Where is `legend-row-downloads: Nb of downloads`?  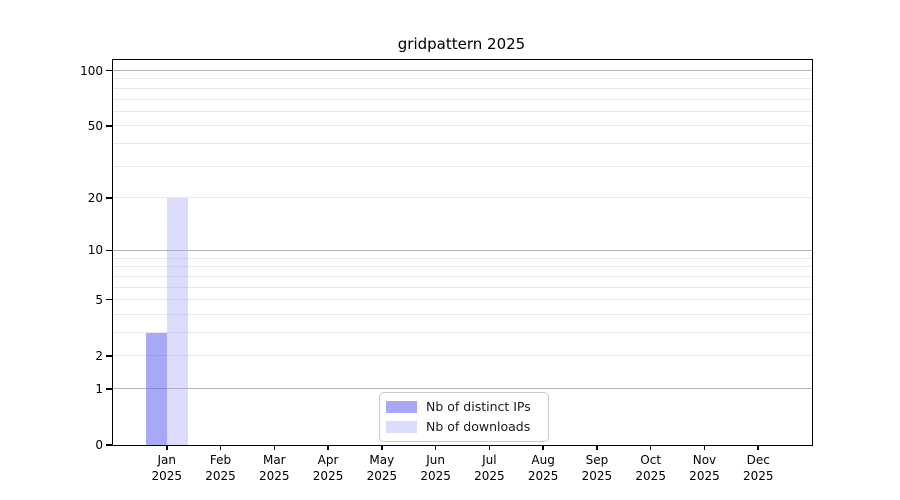
legend-row-downloads: Nb of downloads is located at coordinates (463, 426).